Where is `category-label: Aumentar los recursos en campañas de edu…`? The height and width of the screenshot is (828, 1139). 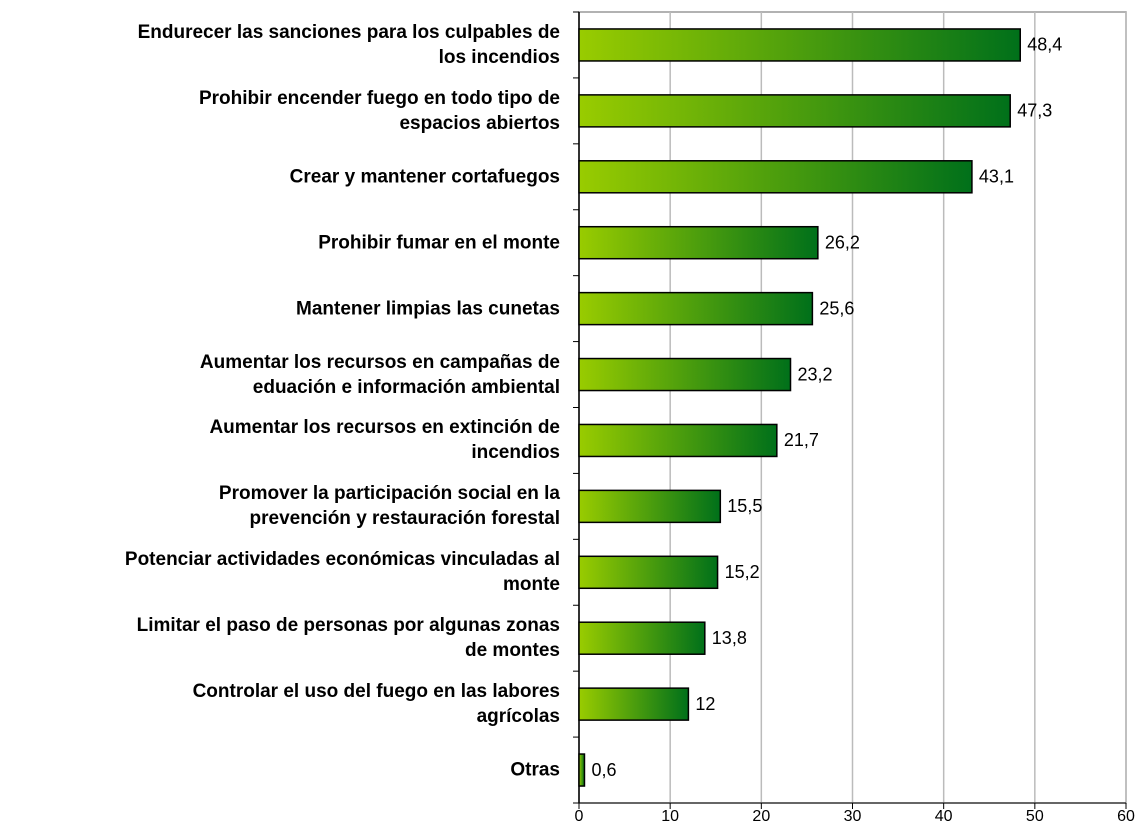 category-label: Aumentar los recursos en campañas de edu… is located at coordinates (379, 374).